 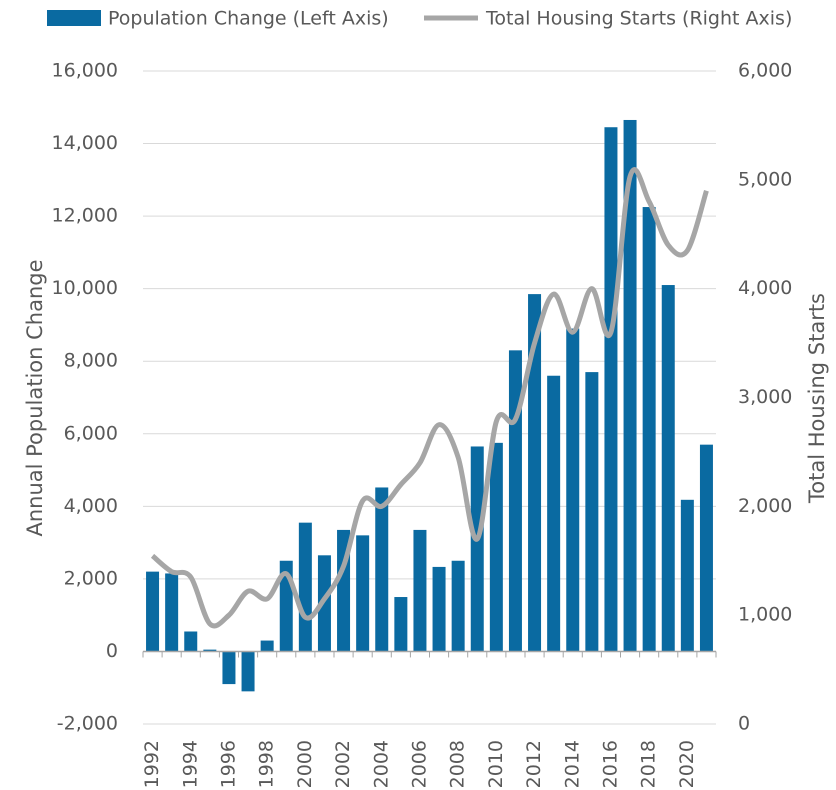 What do you see at coordinates (267, 764) in the screenshot?
I see `x-tick-label: 1998` at bounding box center [267, 764].